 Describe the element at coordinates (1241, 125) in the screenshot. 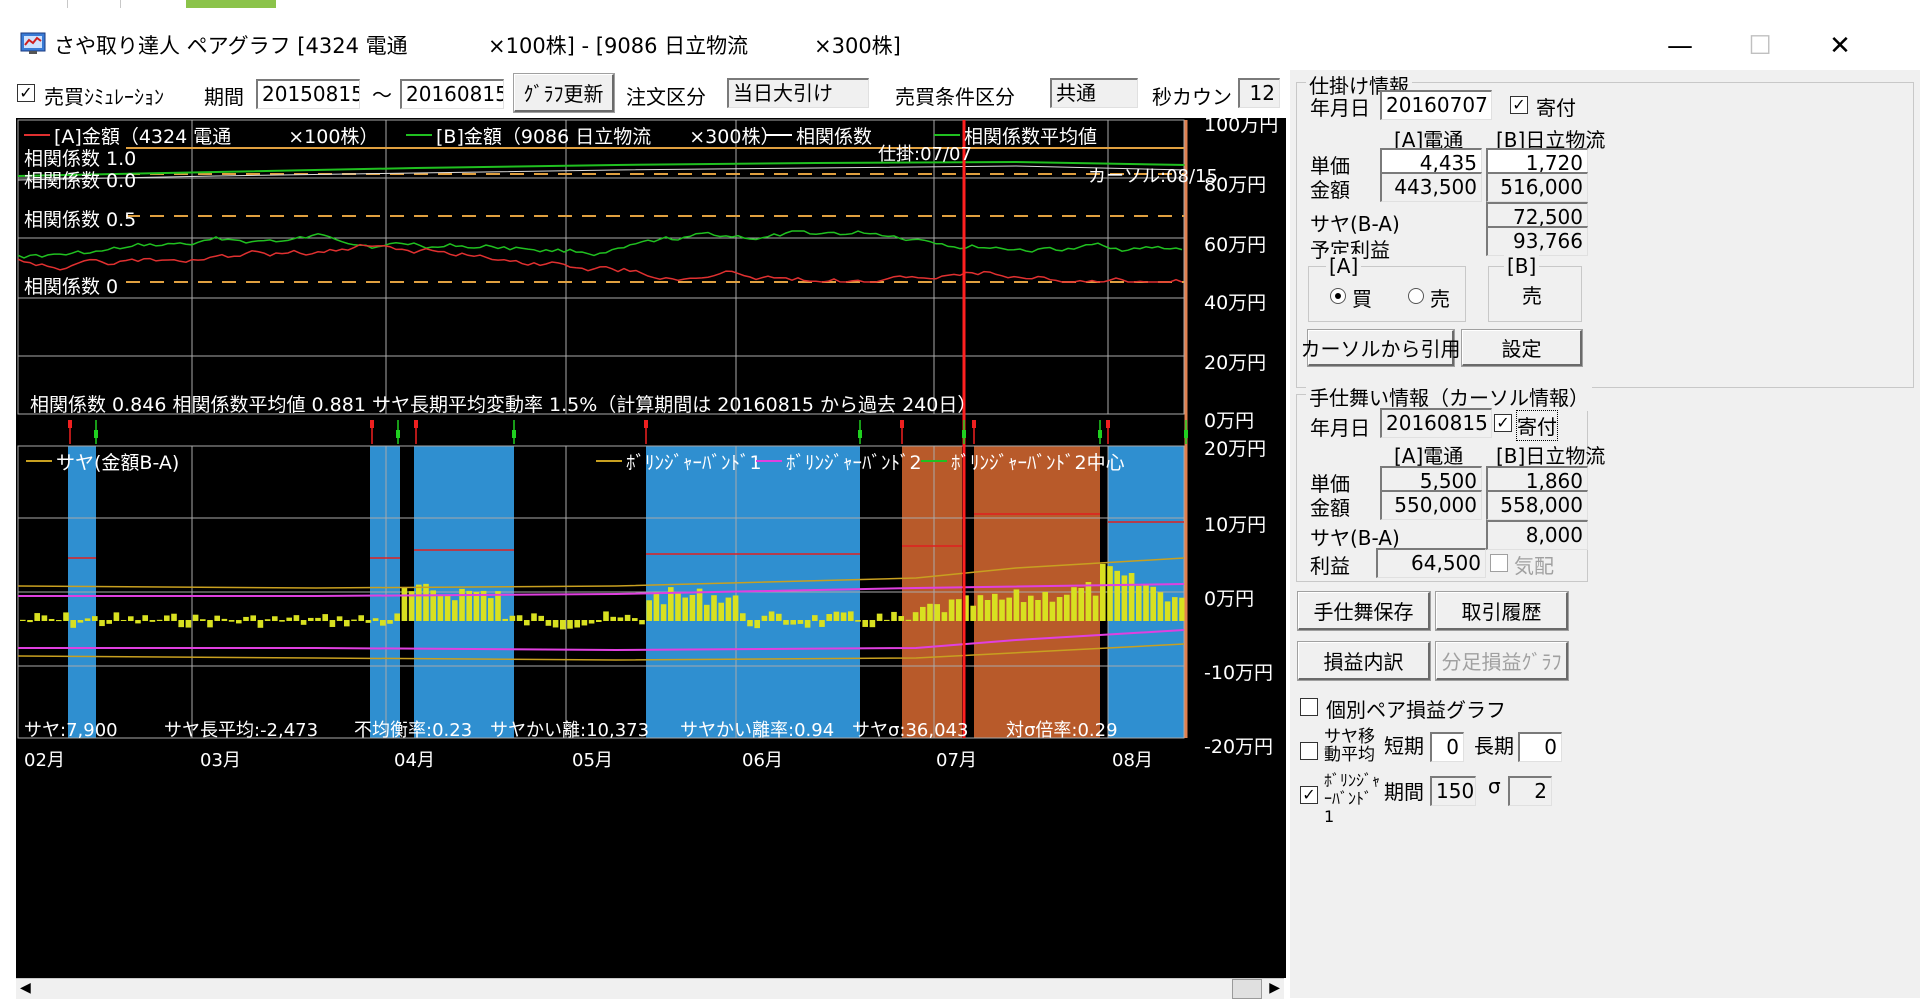

I see `axis-top-label: 100万円` at that location.